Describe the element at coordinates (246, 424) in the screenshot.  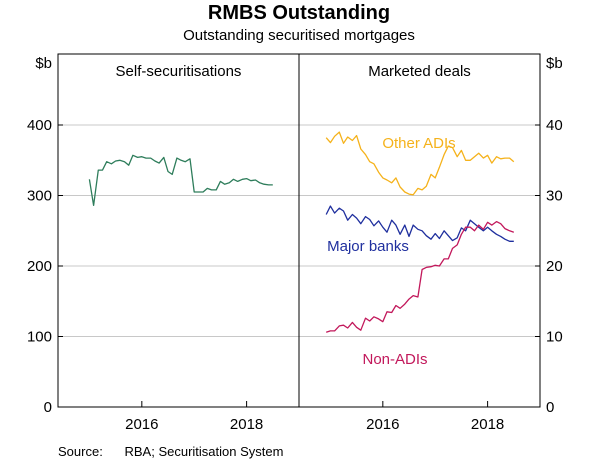
I see `x-tick-label-p0-1: 2018` at that location.